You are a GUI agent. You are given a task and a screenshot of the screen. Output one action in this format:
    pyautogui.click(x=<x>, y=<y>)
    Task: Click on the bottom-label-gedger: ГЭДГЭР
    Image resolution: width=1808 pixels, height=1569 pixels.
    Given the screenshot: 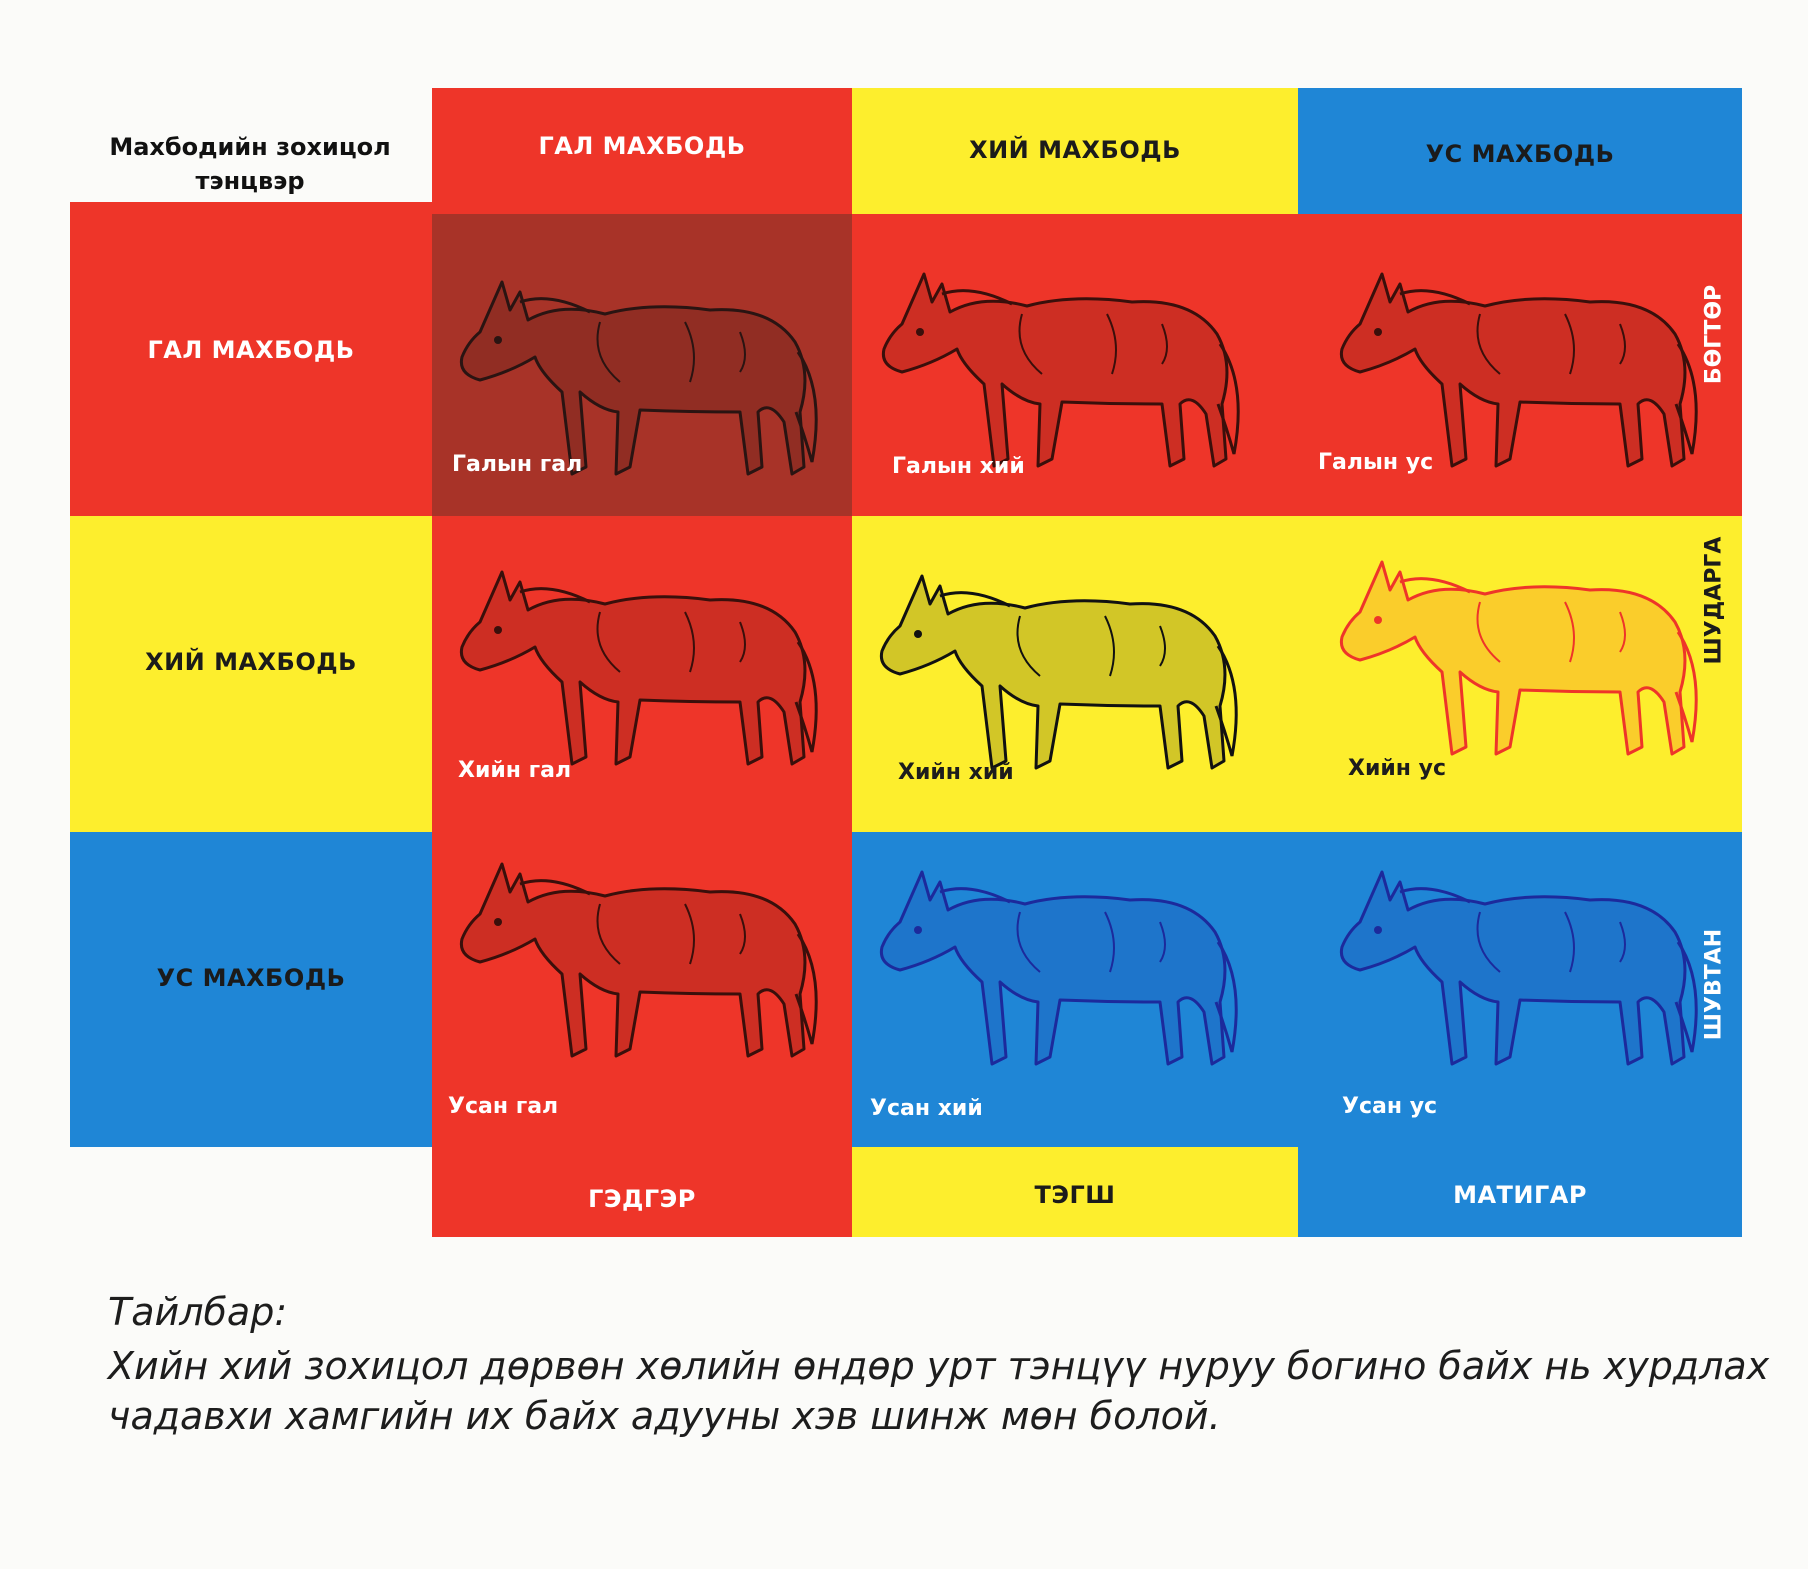 What is the action you would take?
    pyautogui.click(x=642, y=1199)
    